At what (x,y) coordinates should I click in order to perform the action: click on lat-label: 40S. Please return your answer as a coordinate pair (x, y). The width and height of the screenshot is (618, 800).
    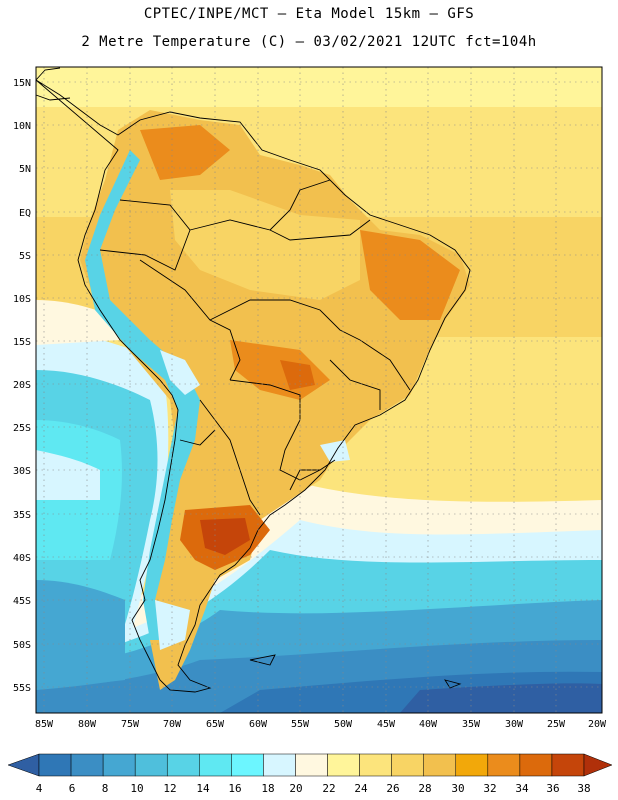
    Looking at the image, I should click on (22, 558).